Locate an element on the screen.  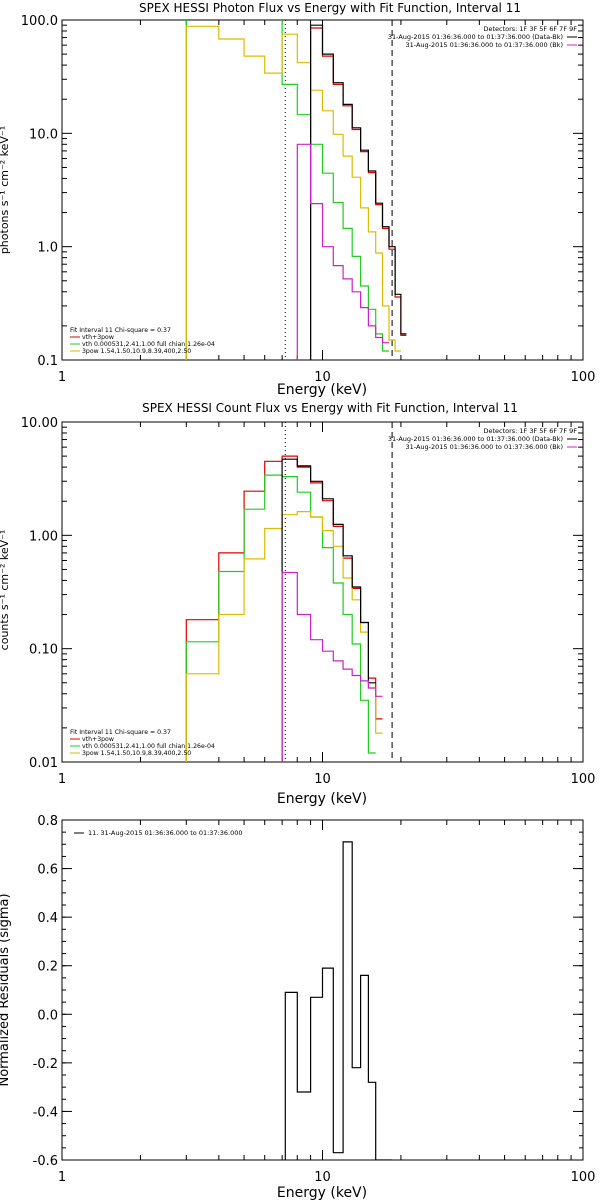
y-tick-label: 1.00 is located at coordinates (43, 536).